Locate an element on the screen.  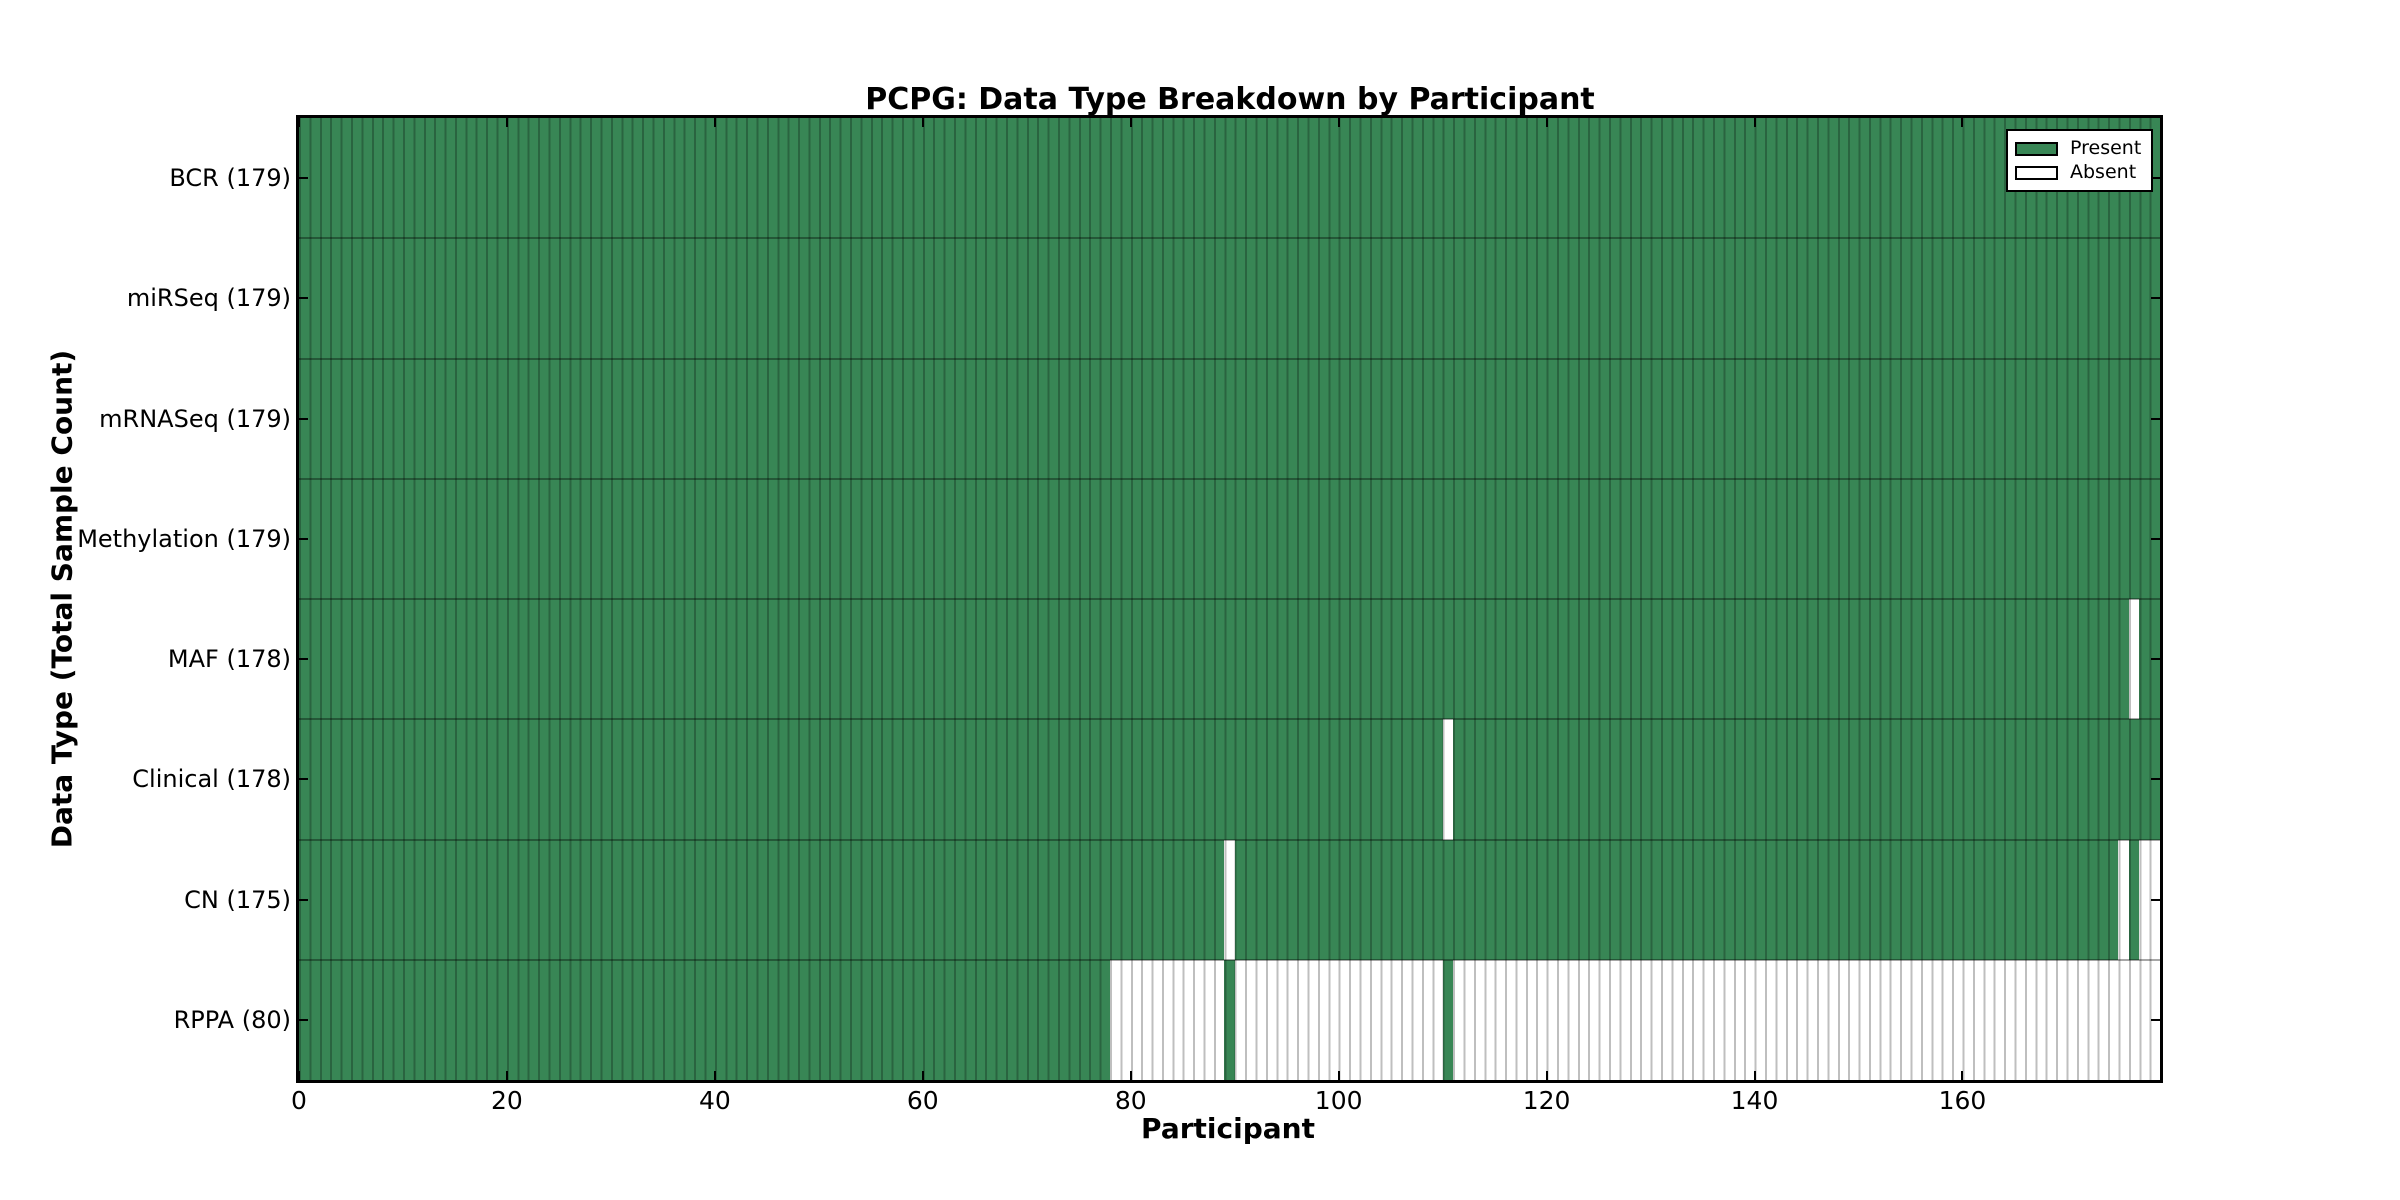
y-tick-label-mRNASeq: mRNASeq (179) is located at coordinates (195, 418).